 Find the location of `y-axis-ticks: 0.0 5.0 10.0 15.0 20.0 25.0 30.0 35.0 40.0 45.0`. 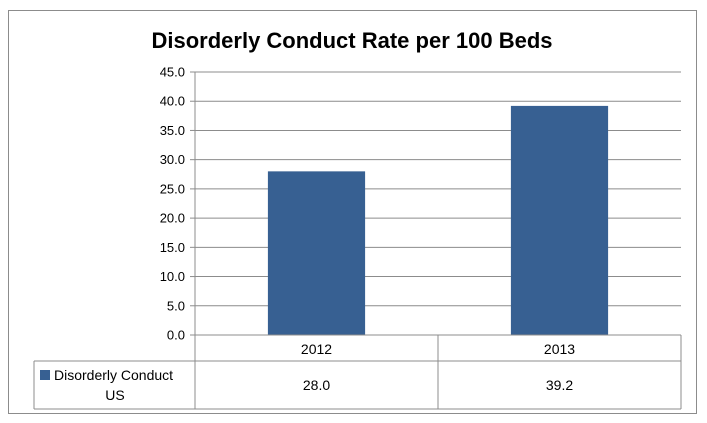

y-axis-ticks: 0.0 5.0 10.0 15.0 20.0 25.0 30.0 35.0 40.0 45.0 is located at coordinates (172, 204).